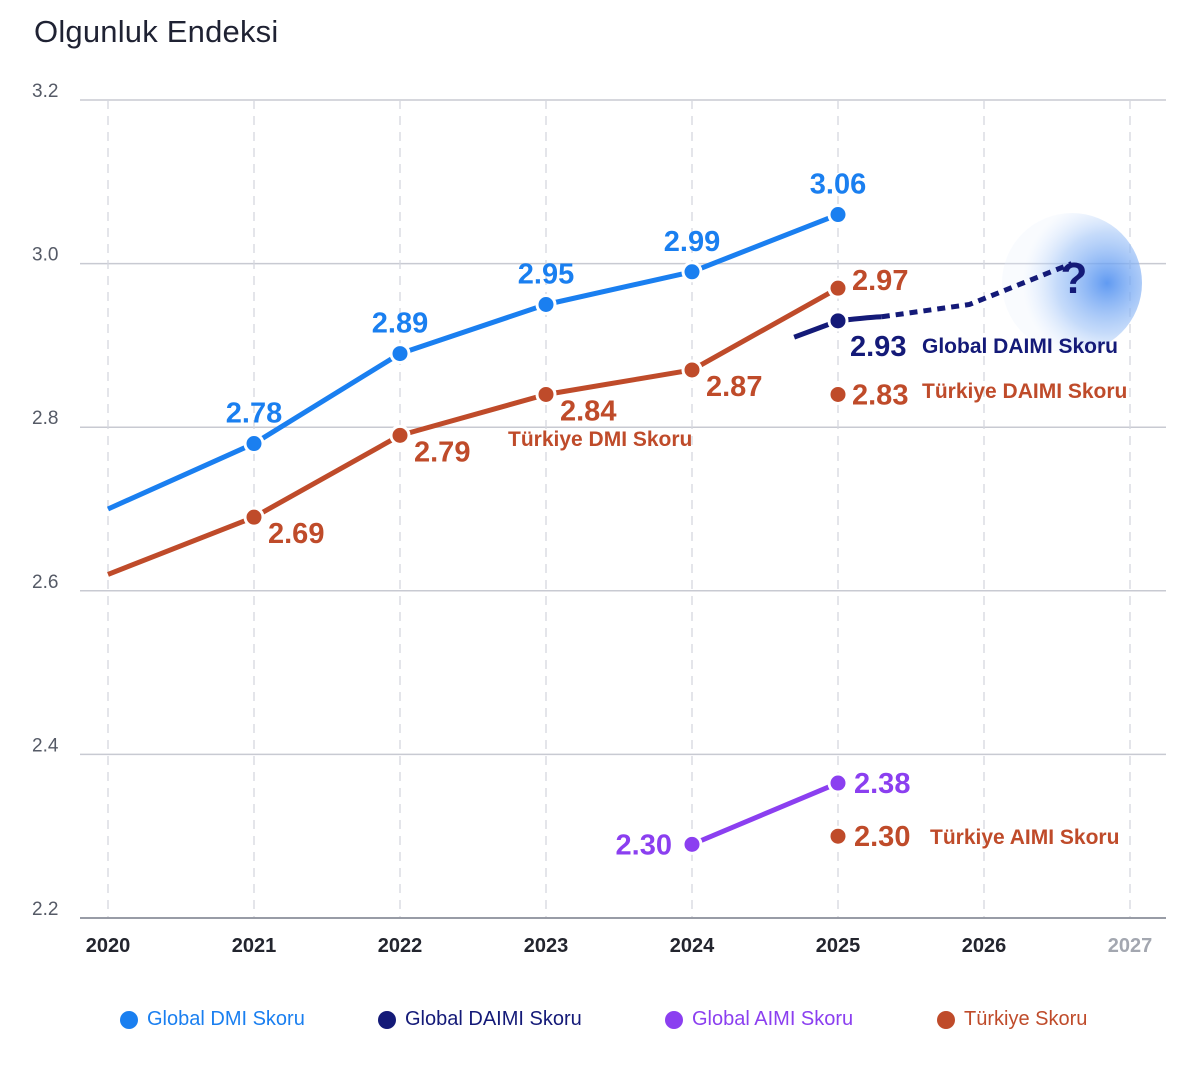 Image resolution: width=1200 pixels, height=1070 pixels. I want to click on annotation-turkiye-daimi: Türkiye DAIMI Skoru, so click(1024, 391).